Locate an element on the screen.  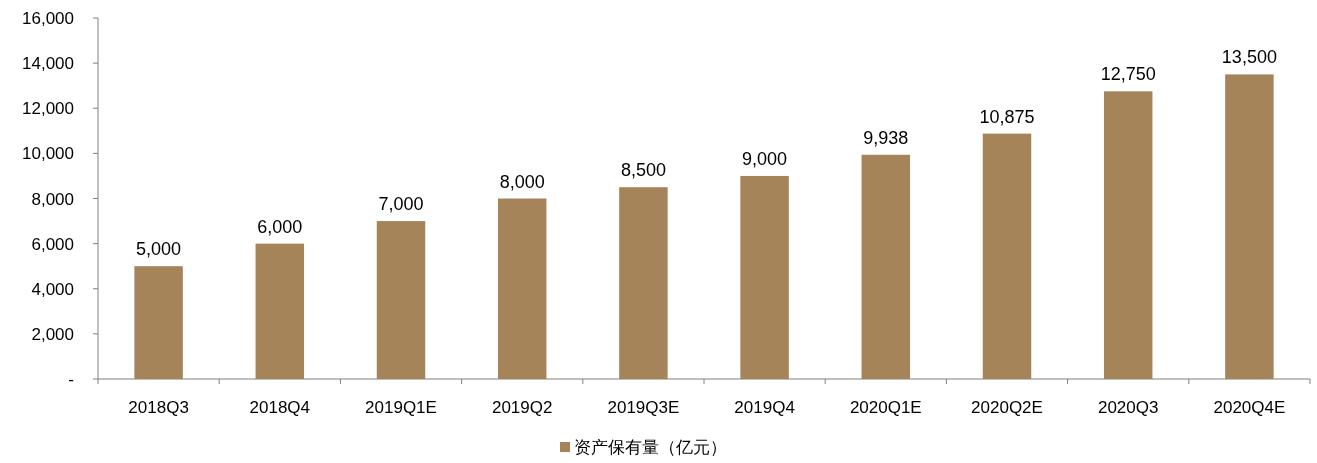
y-tick-label: 12,000 is located at coordinates (48, 109).